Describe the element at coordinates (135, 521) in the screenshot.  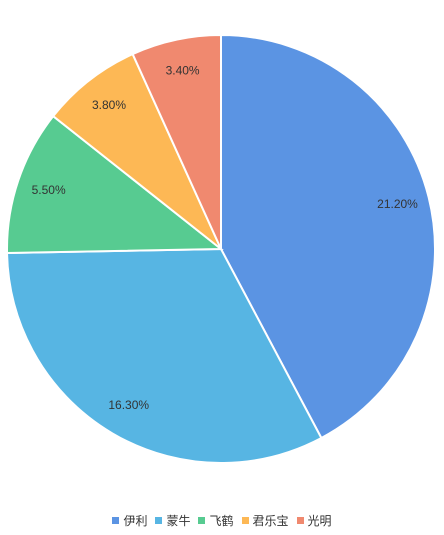
I see `legend-label: 伊利` at that location.